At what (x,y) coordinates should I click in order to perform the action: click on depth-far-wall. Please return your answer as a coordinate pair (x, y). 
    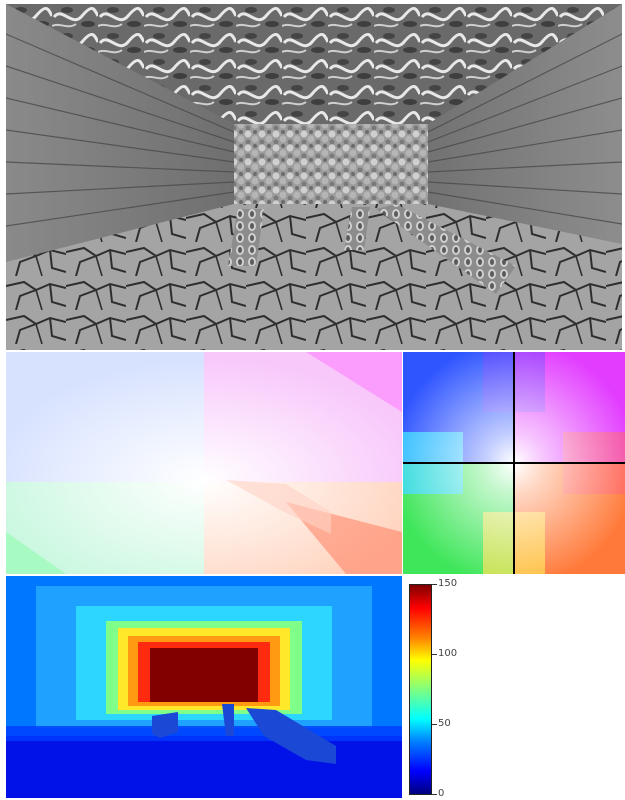
    Looking at the image, I should click on (204, 675).